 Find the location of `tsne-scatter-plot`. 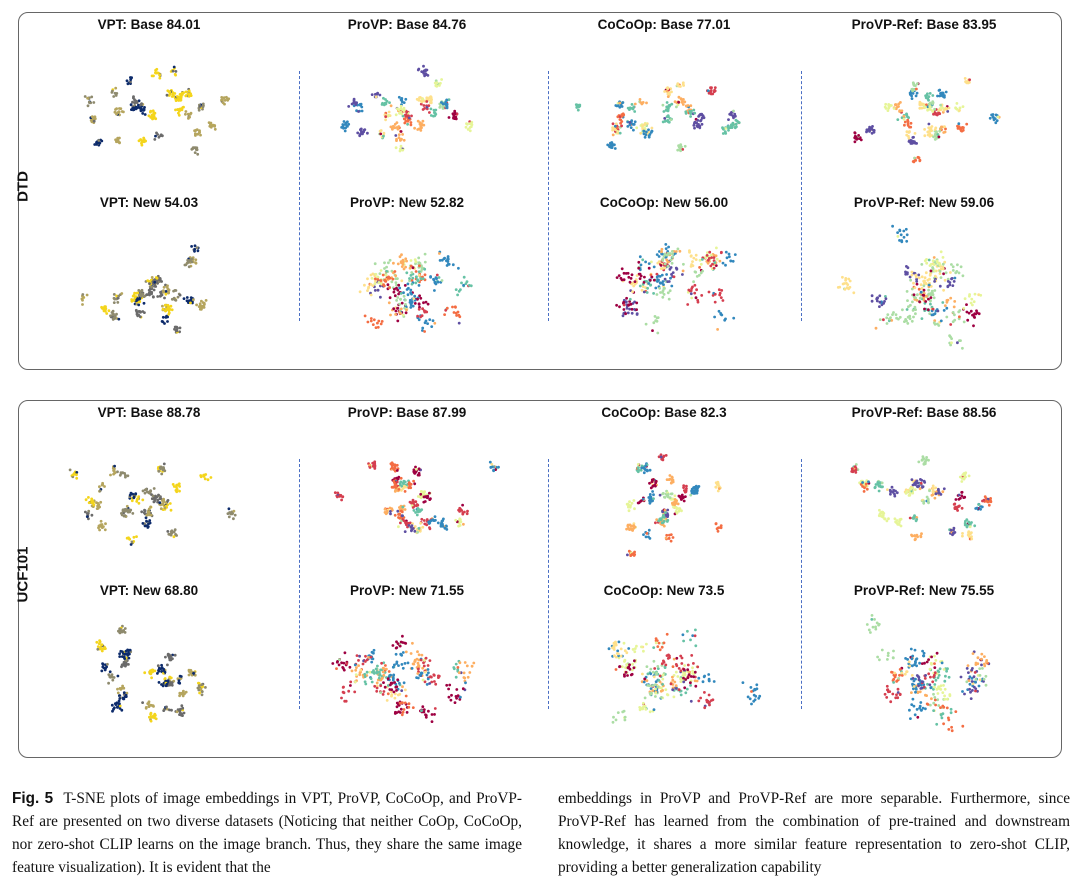

tsne-scatter-plot is located at coordinates (928, 673).